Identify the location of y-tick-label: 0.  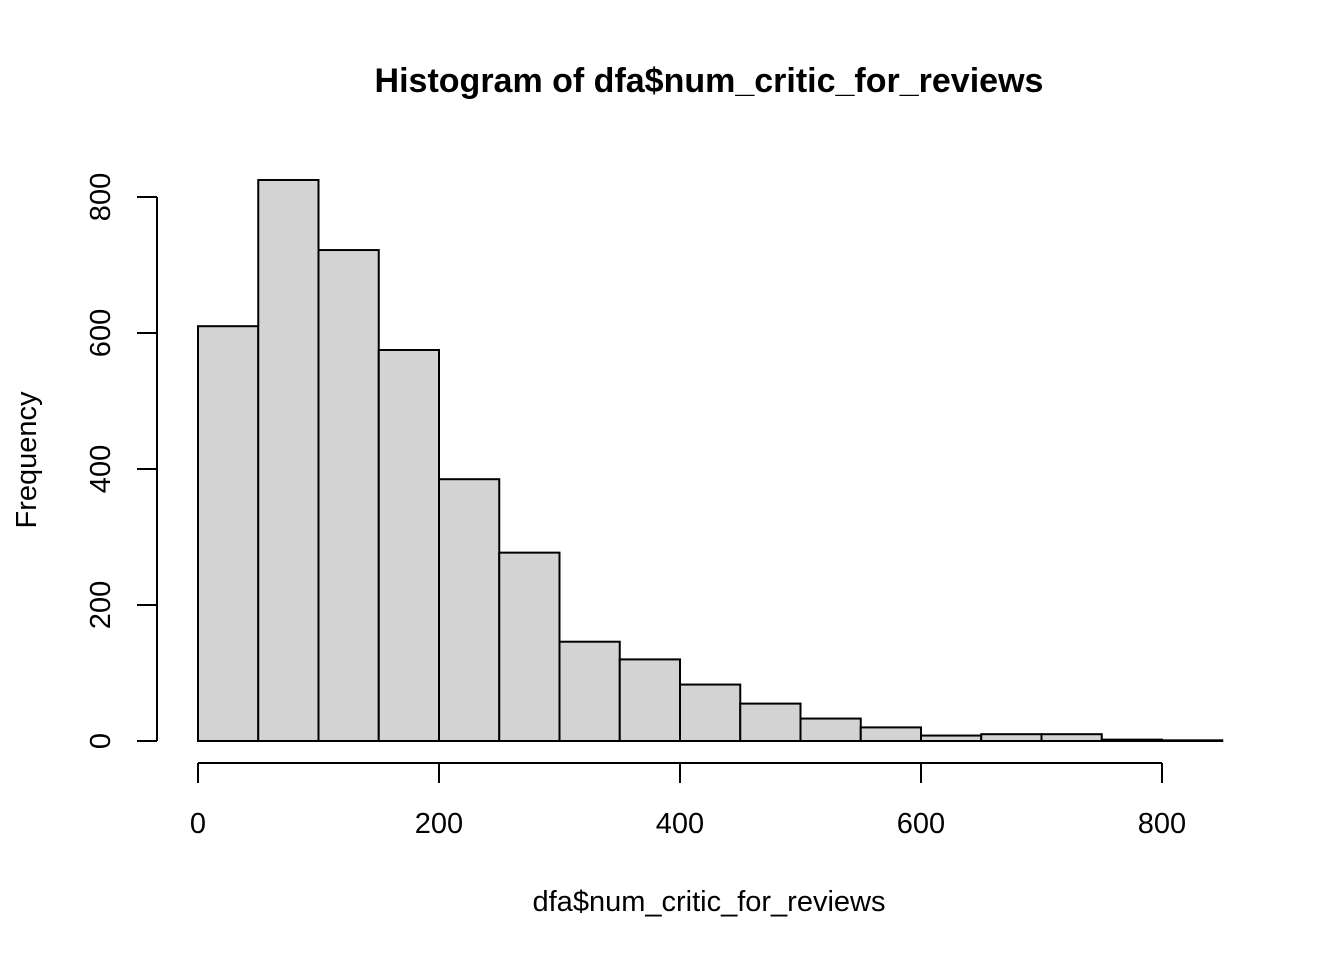
(101, 741).